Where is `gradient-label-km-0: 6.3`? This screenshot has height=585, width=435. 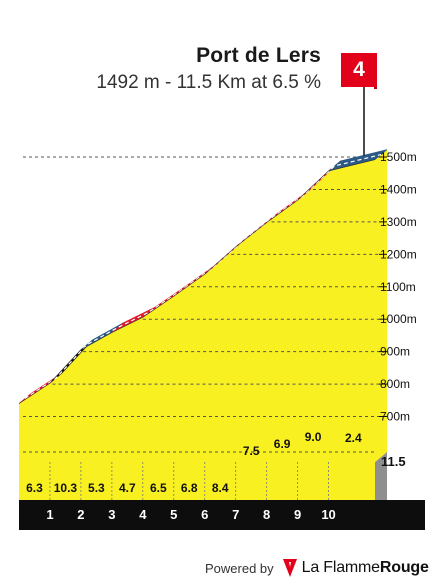
gradient-label-km-0: 6.3 is located at coordinates (34, 488).